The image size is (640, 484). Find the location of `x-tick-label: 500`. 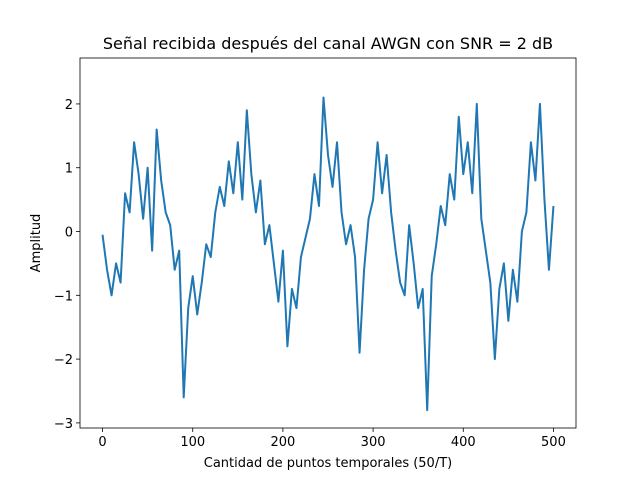

x-tick-label: 500 is located at coordinates (553, 442).